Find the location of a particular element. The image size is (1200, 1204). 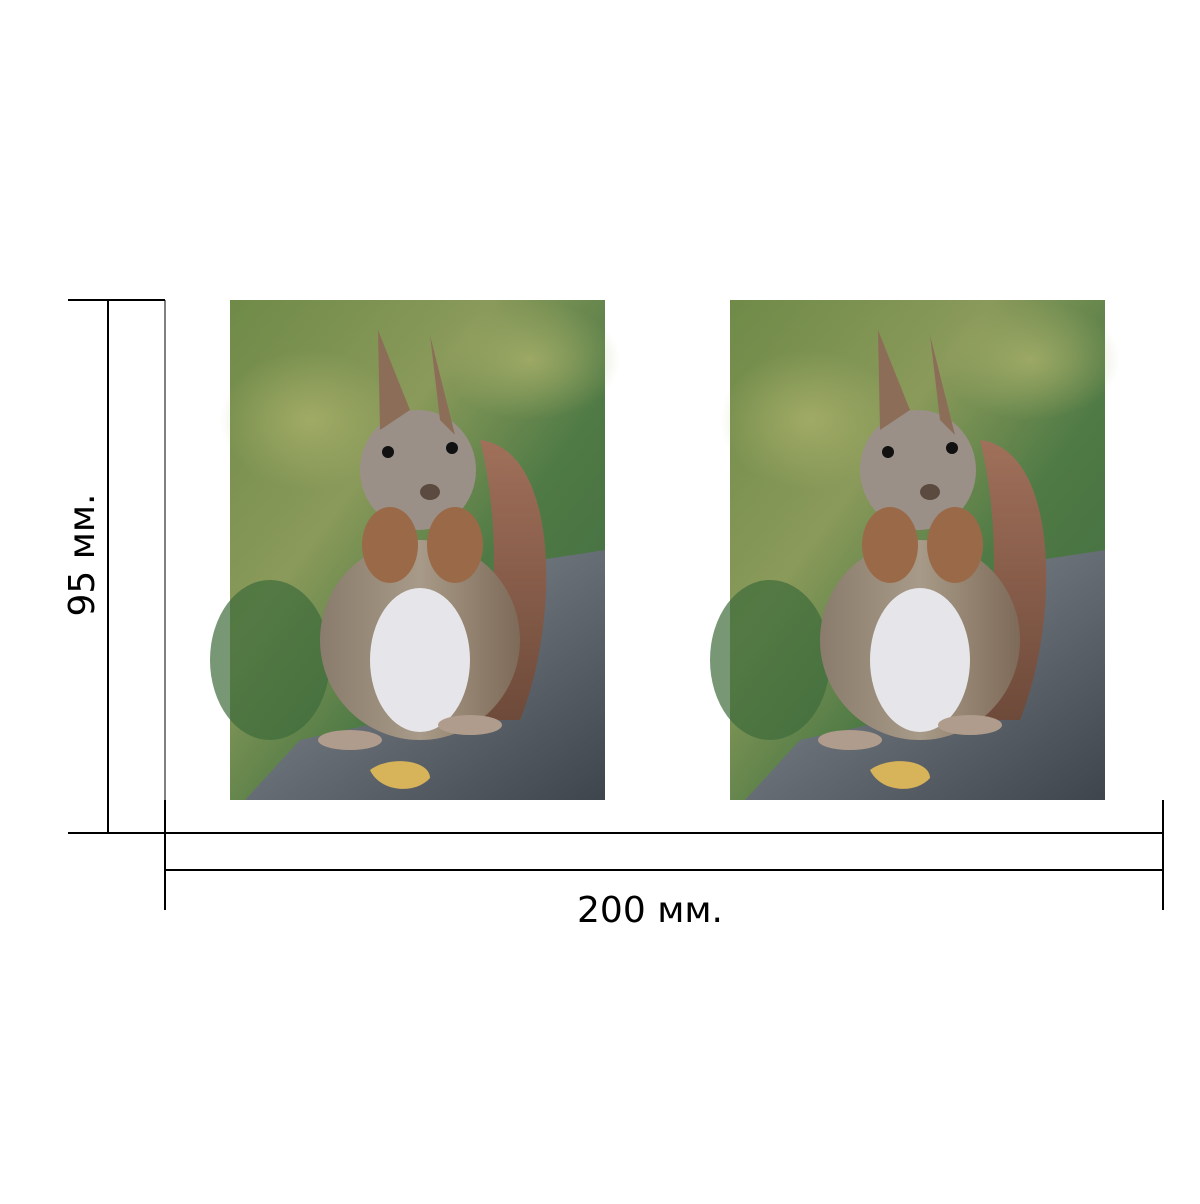

photo-left is located at coordinates (415, 550).